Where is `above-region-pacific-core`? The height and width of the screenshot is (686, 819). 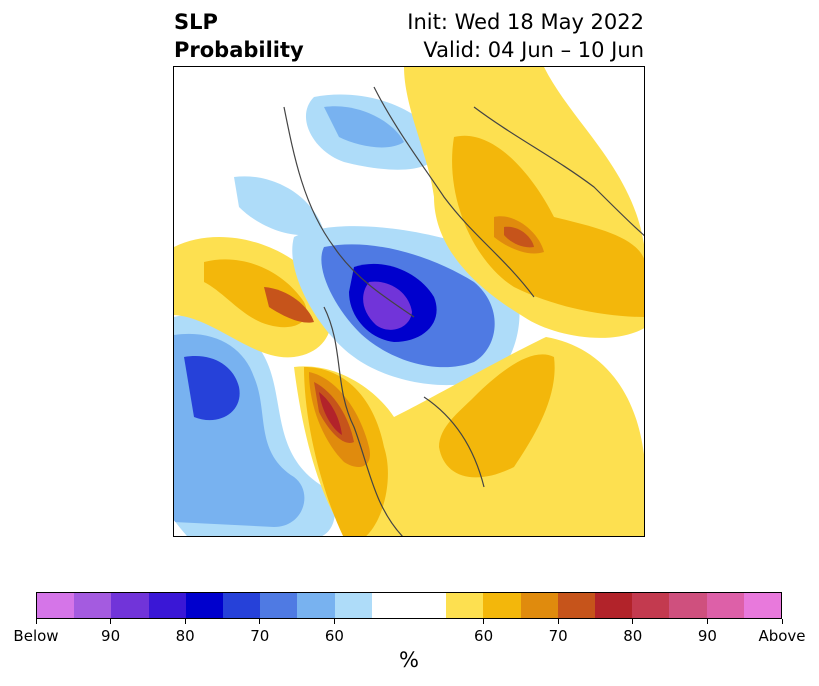
above-region-pacific-core is located at coordinates (289, 305).